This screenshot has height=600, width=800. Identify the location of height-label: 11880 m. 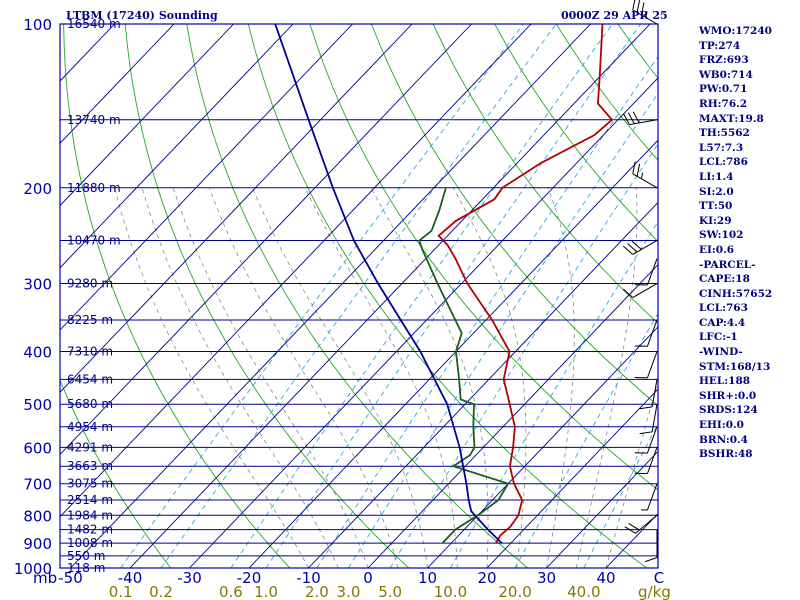
(94, 188).